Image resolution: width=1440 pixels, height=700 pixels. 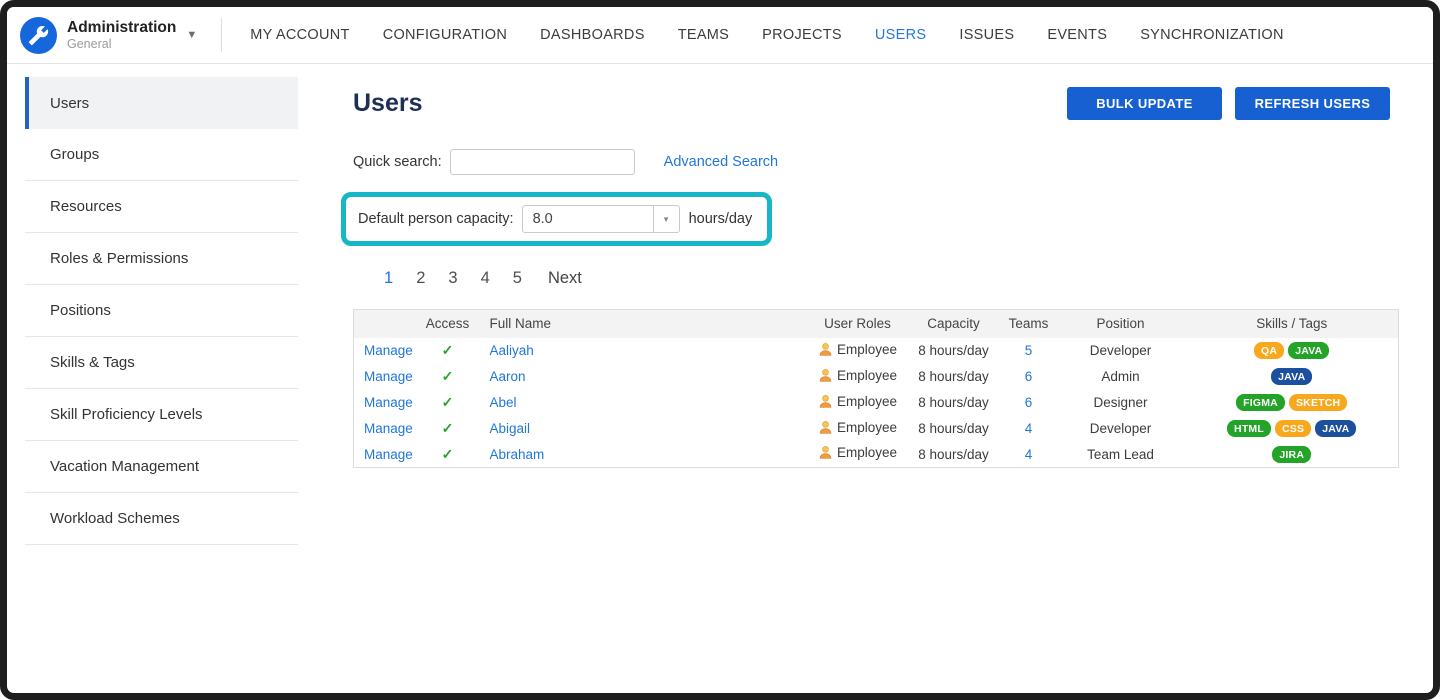 I want to click on pagination: 1 2 3 4 5 Next, so click(x=871, y=278).